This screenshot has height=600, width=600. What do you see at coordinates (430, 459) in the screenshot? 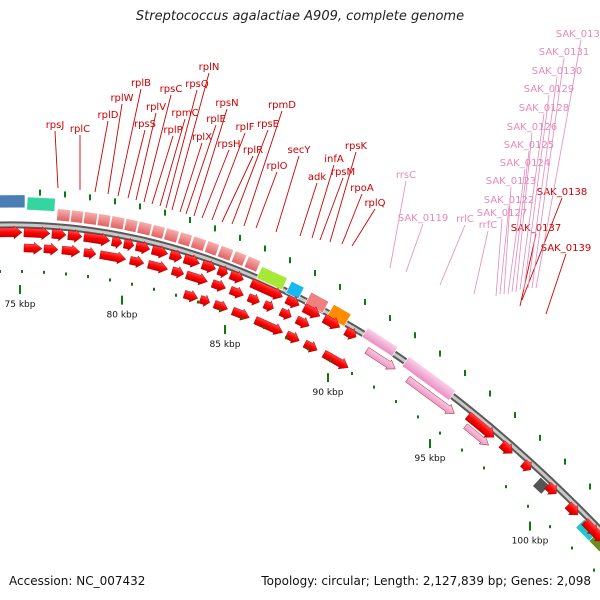
I see `scale-label: 95 kbp` at bounding box center [430, 459].